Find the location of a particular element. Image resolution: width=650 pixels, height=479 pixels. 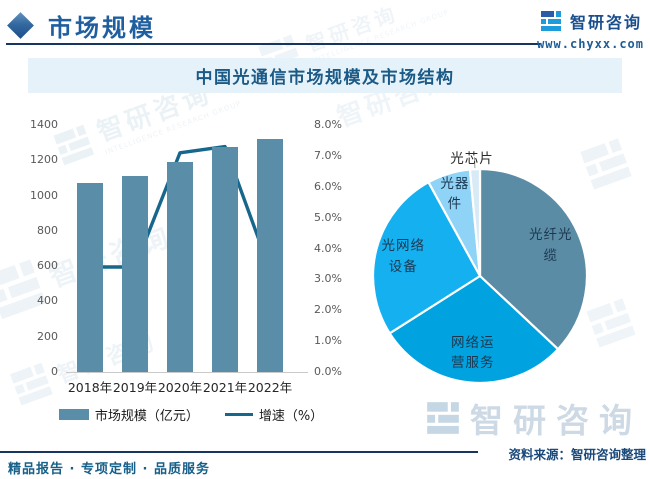

y-axis-tick-right: 3.0% is located at coordinates (328, 279).